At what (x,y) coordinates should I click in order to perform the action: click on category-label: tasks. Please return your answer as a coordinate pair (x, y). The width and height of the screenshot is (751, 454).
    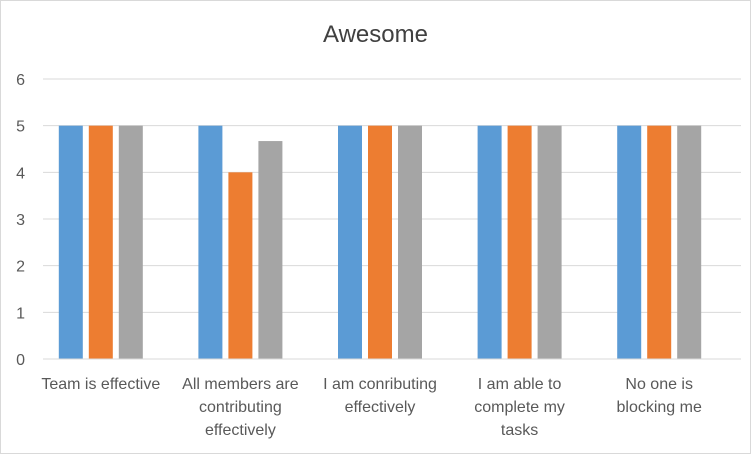
    Looking at the image, I should click on (519, 430).